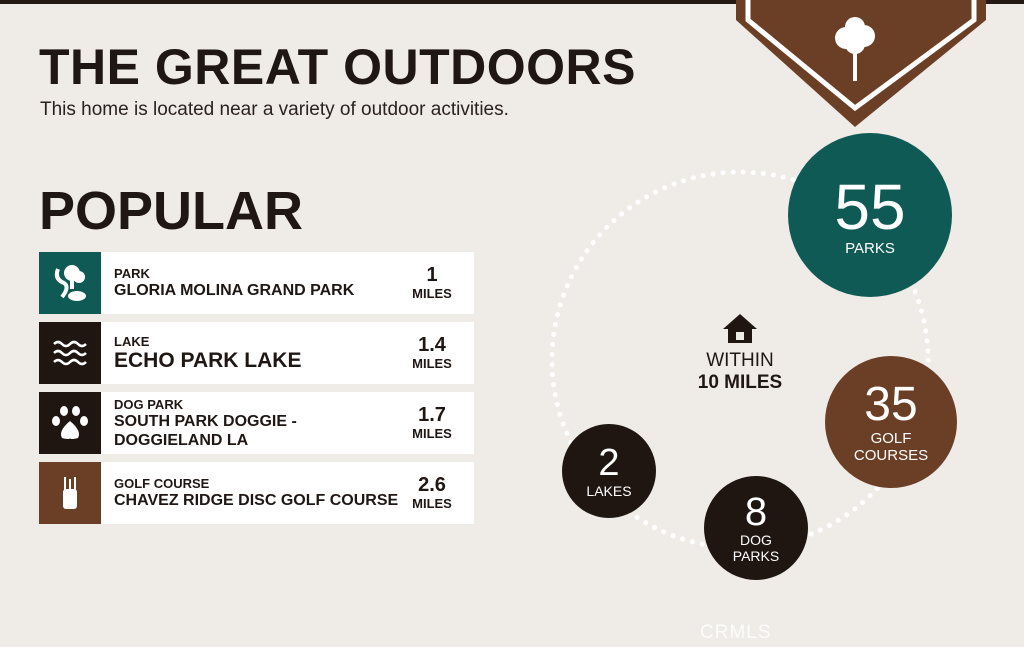  I want to click on item-distance: 1.7, so click(432, 415).